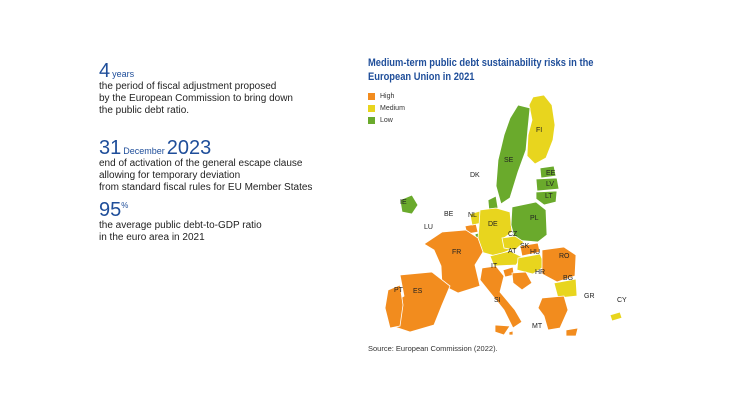 Image resolution: width=730 pixels, height=410 pixels. What do you see at coordinates (493, 203) in the screenshot?
I see `country-dk` at bounding box center [493, 203].